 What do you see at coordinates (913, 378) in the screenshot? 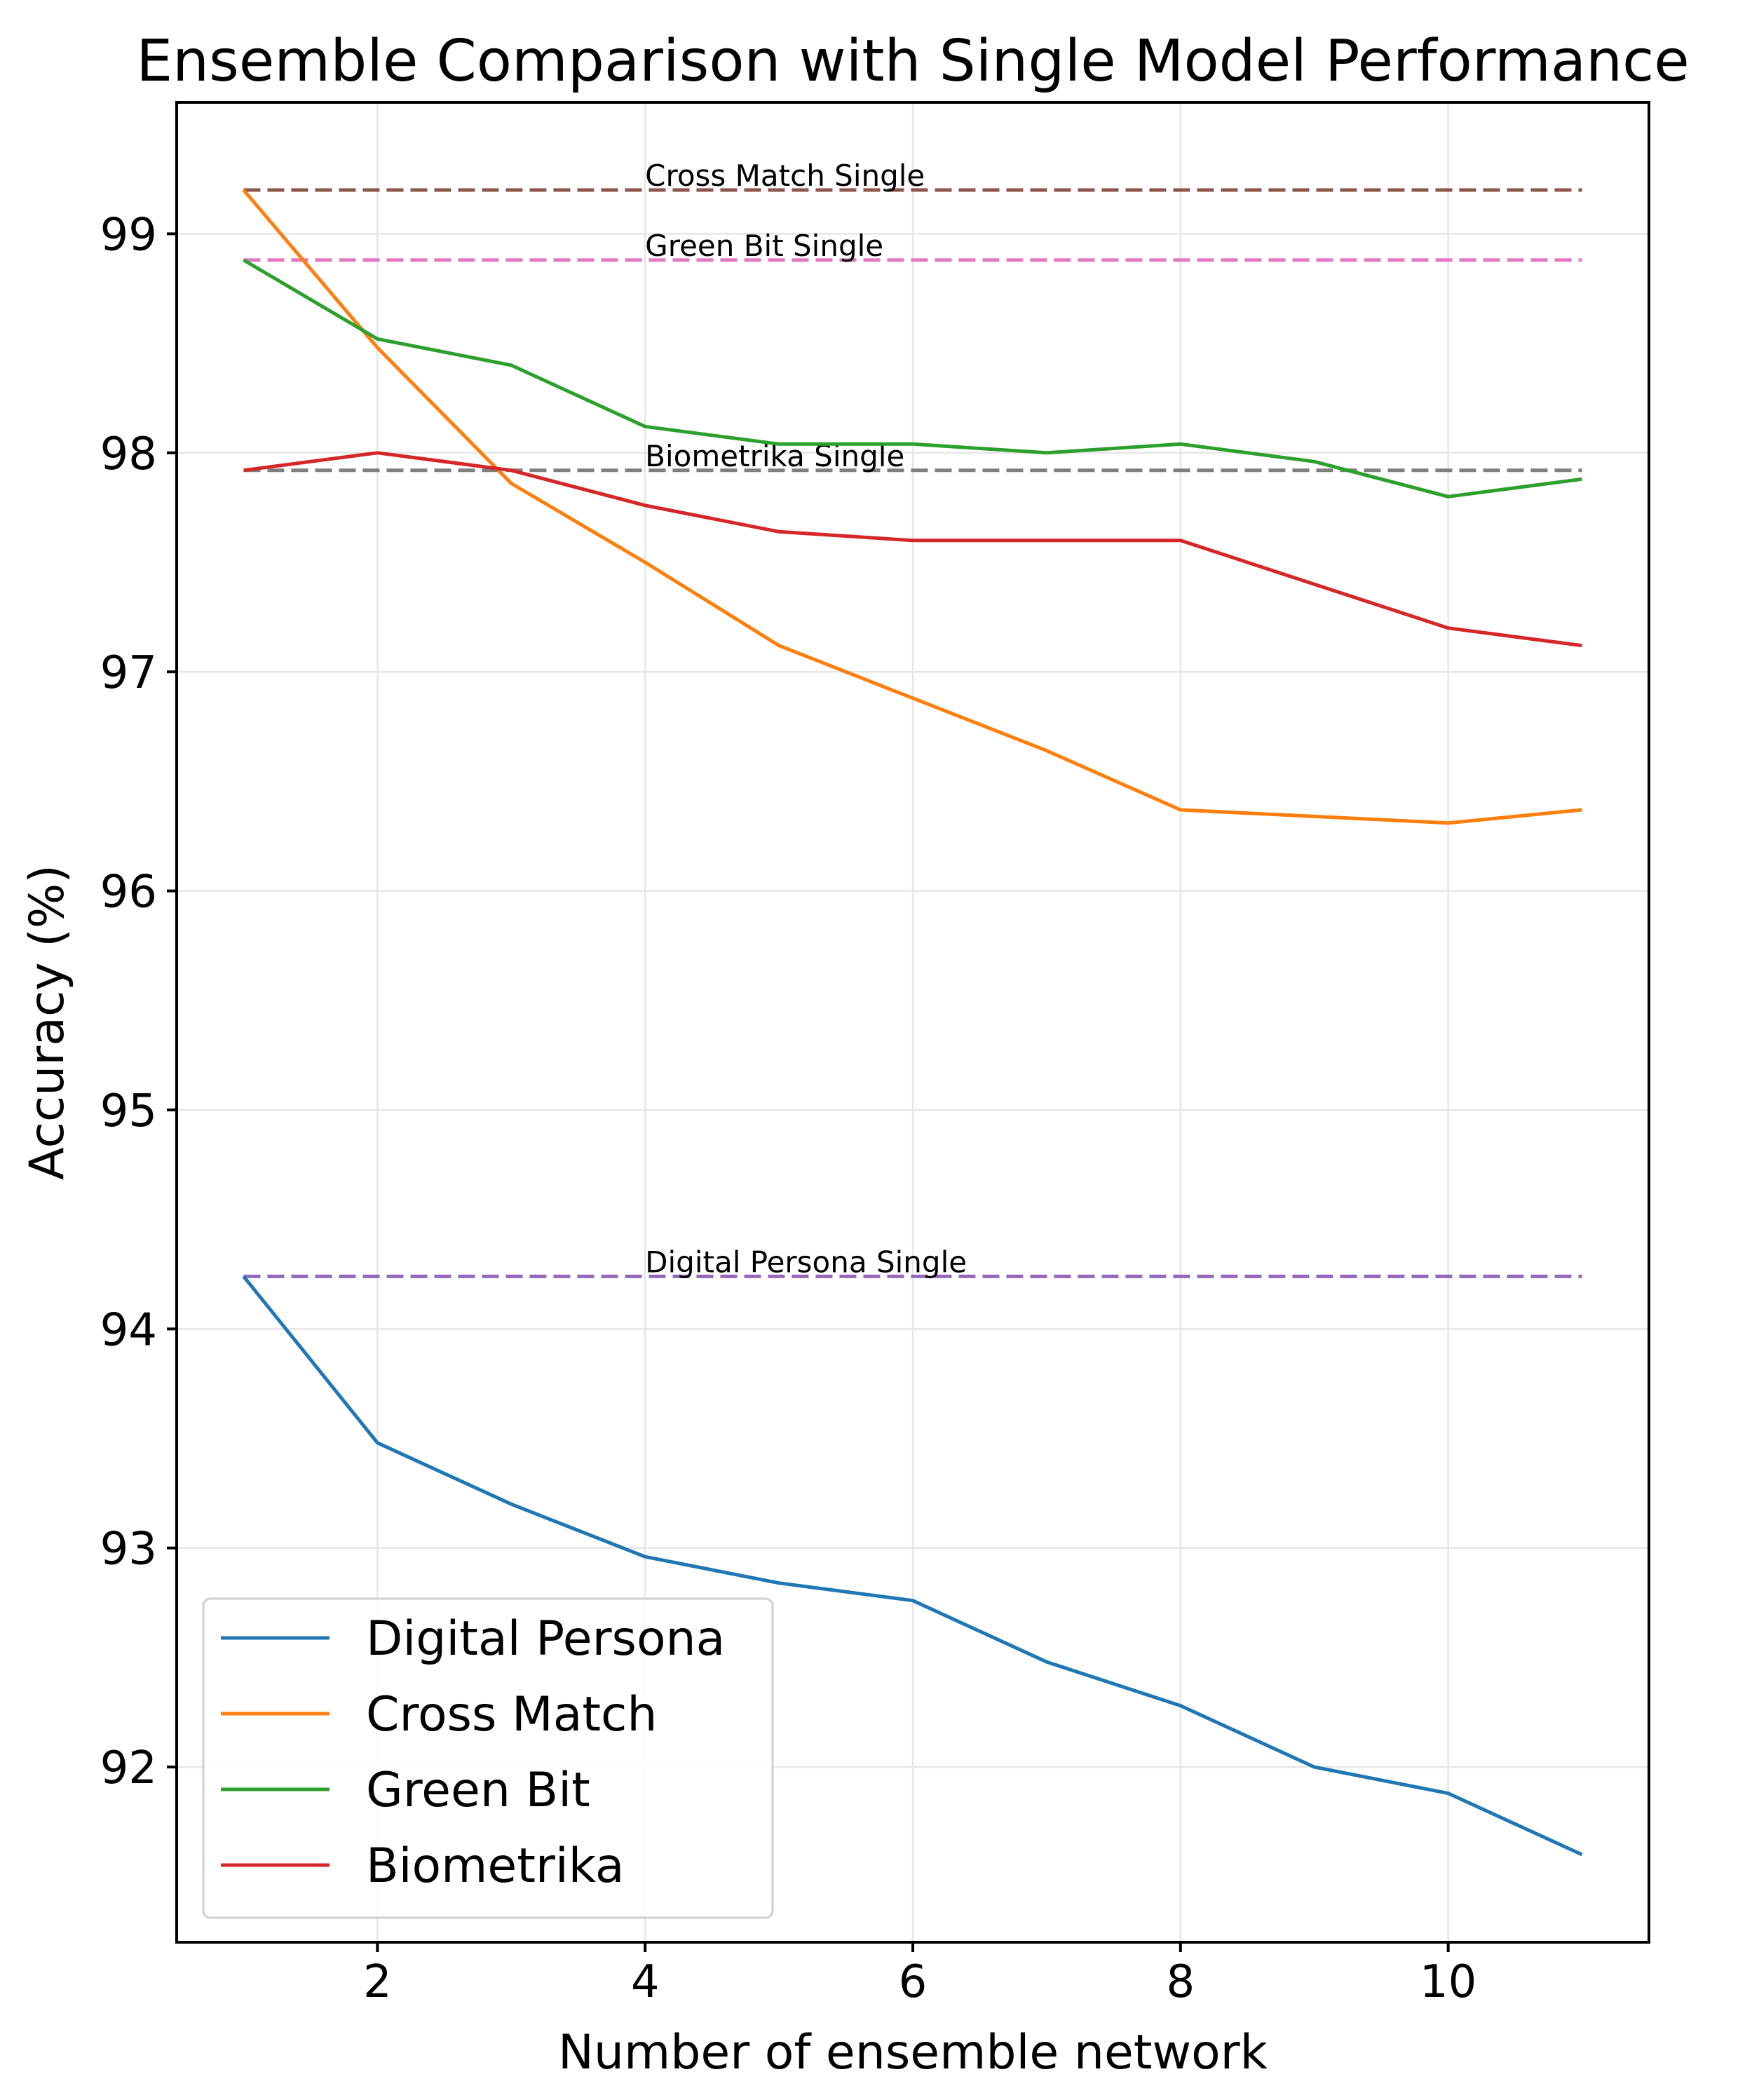
I see `series-line-green-bit` at bounding box center [913, 378].